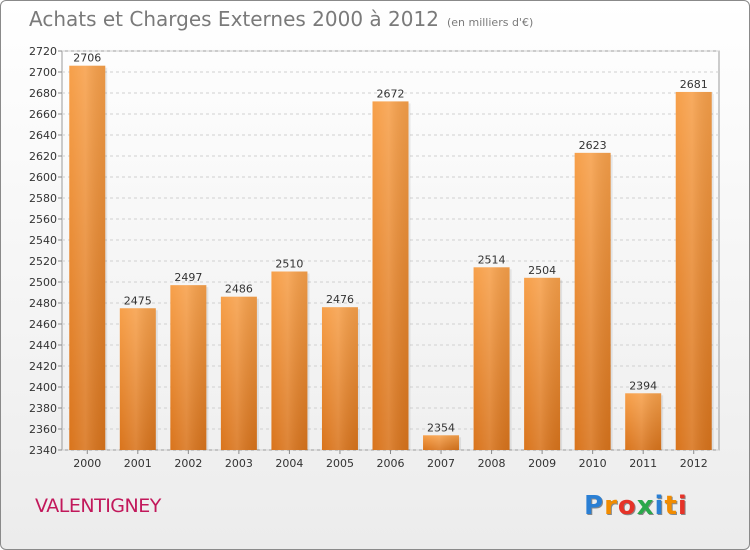 The width and height of the screenshot is (750, 550). Describe the element at coordinates (43, 198) in the screenshot. I see `y-tick-label: 2580` at that location.